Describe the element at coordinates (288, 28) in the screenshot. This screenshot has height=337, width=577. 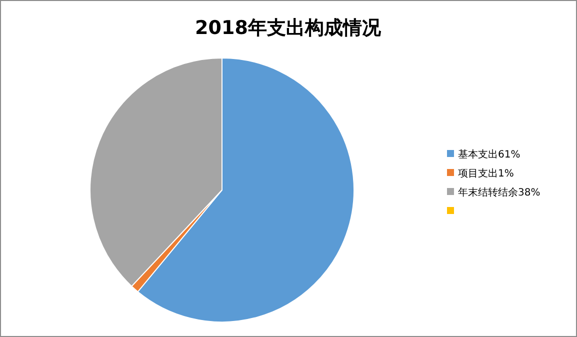
I see `chart-title: 2018年支出构成情况` at that location.